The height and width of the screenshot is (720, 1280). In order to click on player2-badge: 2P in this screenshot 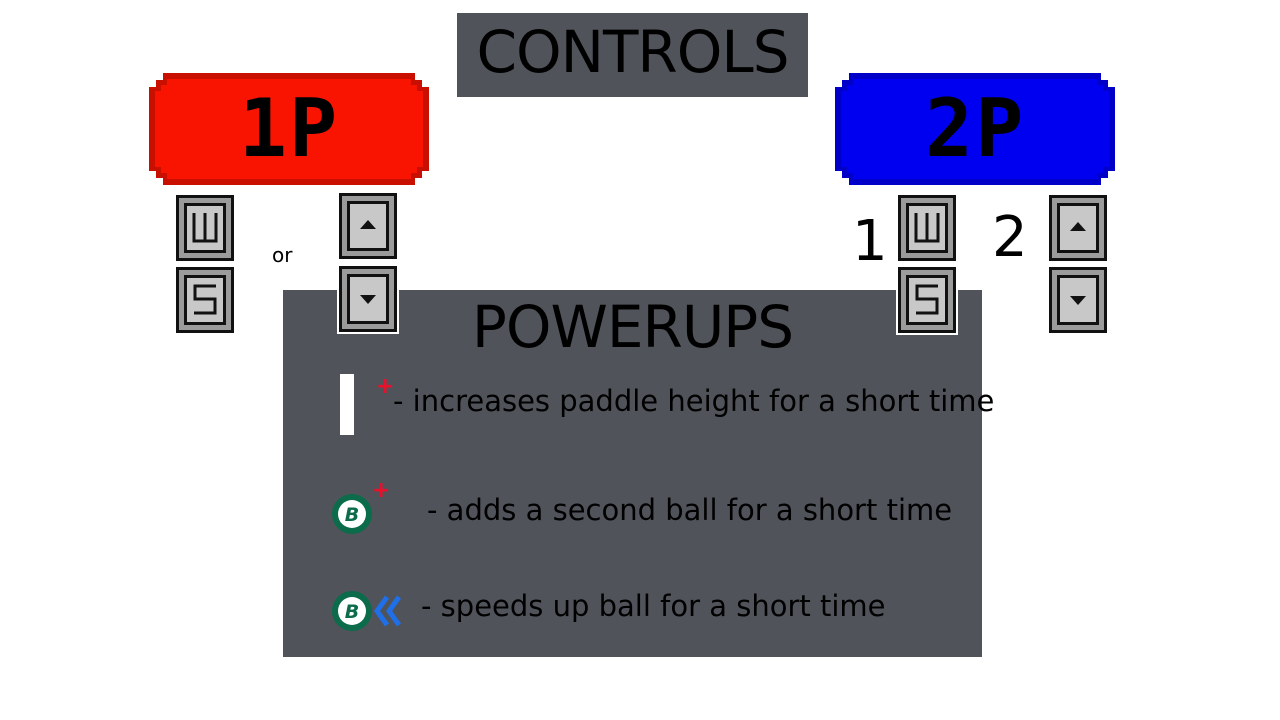, I will do `click(975, 129)`.